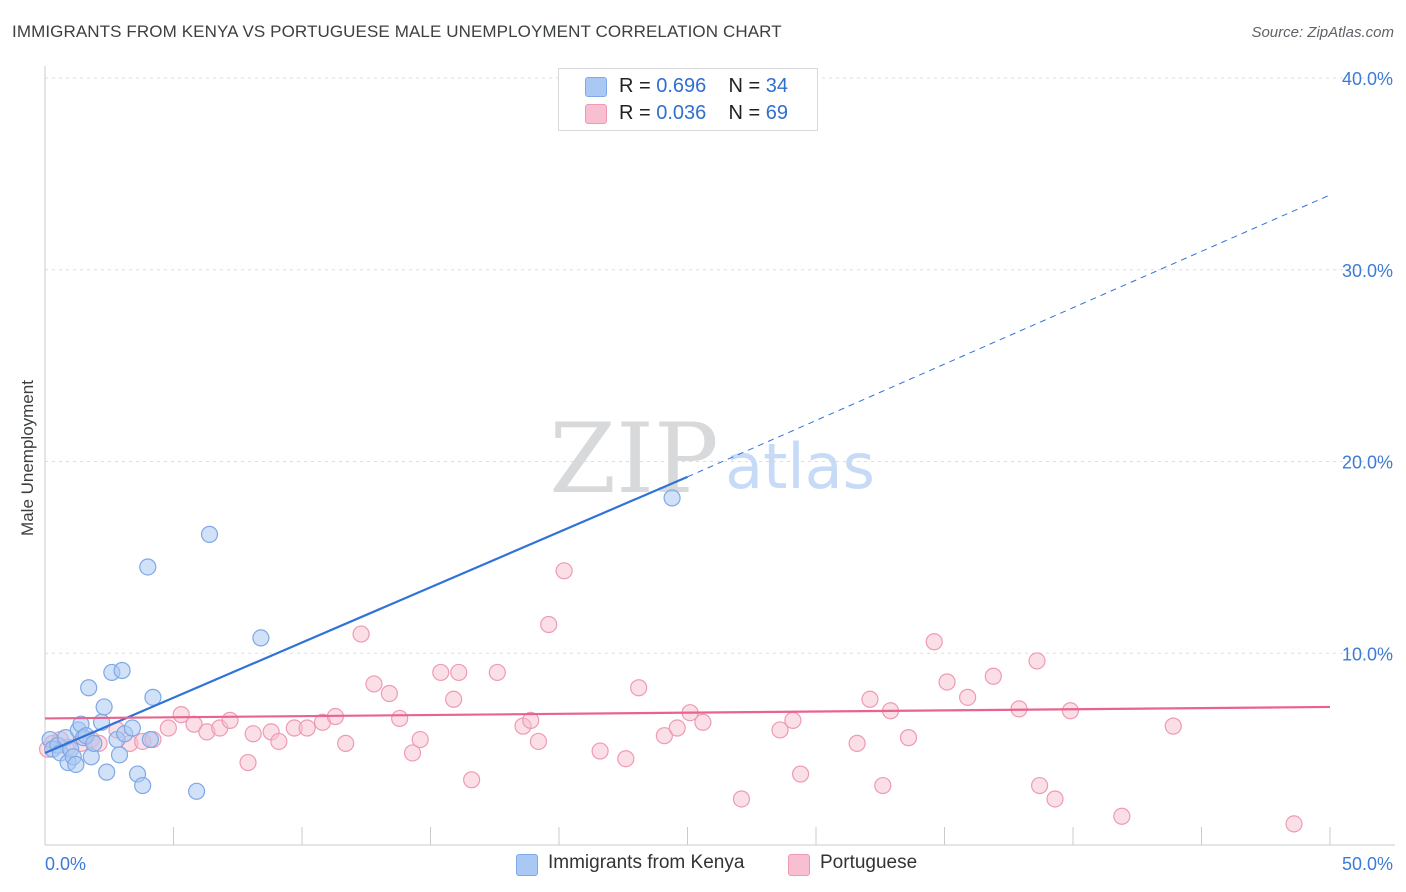 The width and height of the screenshot is (1406, 892). What do you see at coordinates (799, 865) in the screenshot?
I see `legend-swatch-portuguese` at bounding box center [799, 865].